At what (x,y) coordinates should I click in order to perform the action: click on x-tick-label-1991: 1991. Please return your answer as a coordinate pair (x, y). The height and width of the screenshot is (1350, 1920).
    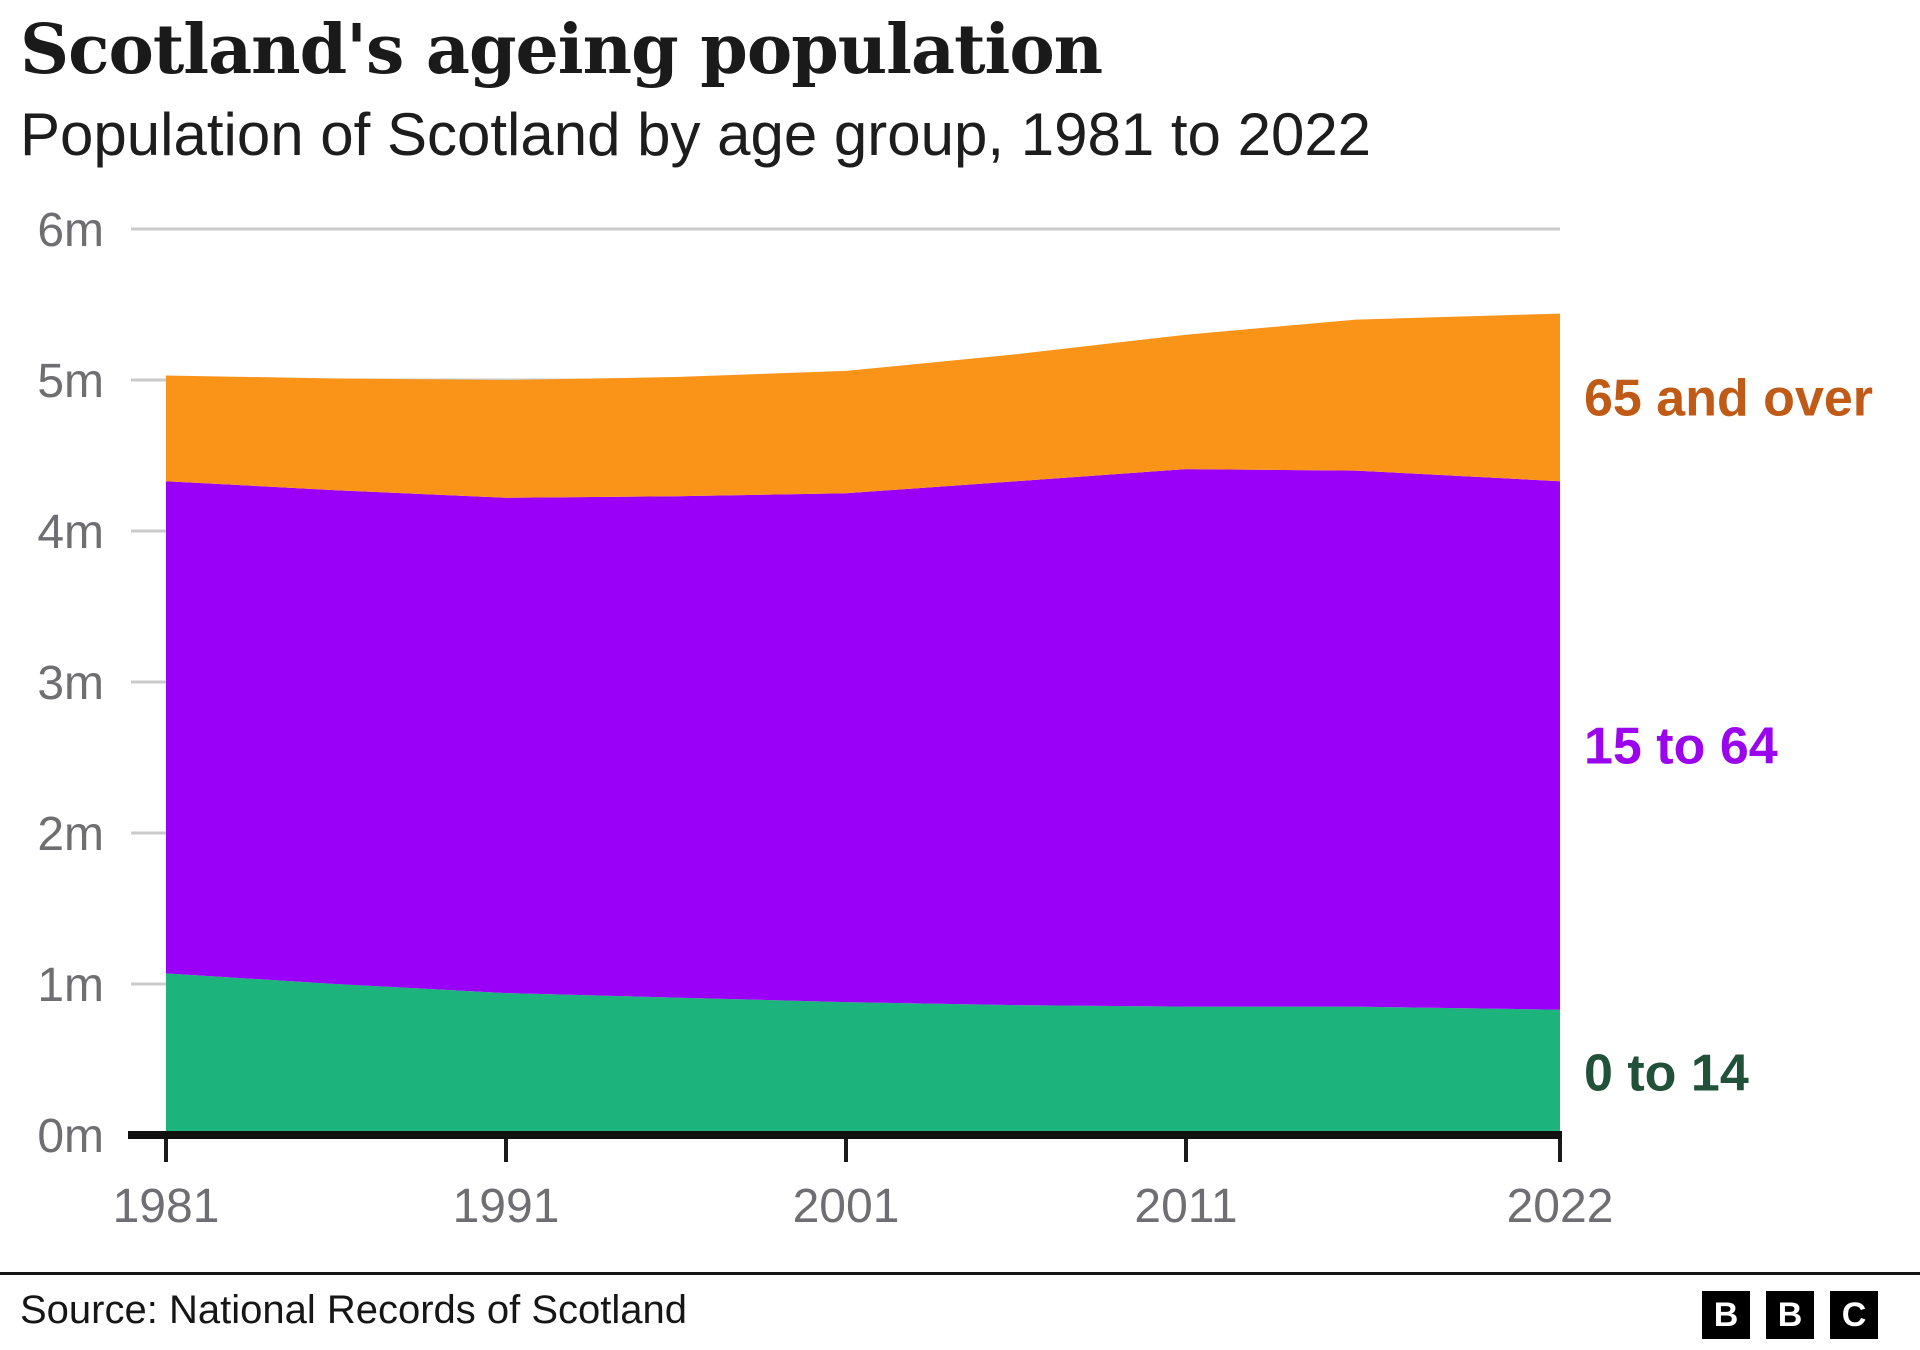
    Looking at the image, I should click on (506, 1206).